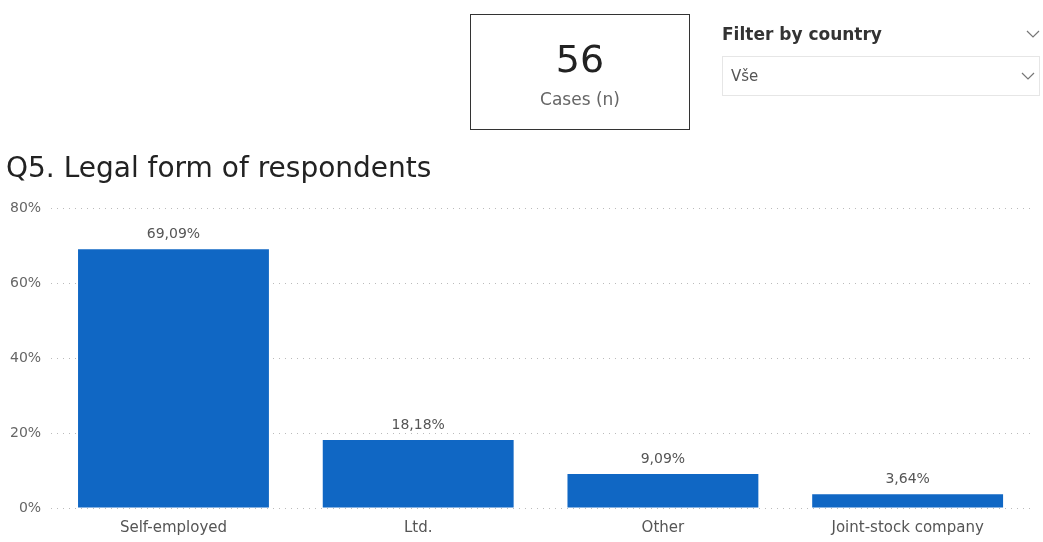 The image size is (1043, 542). I want to click on data-label: 3,64%, so click(907, 478).